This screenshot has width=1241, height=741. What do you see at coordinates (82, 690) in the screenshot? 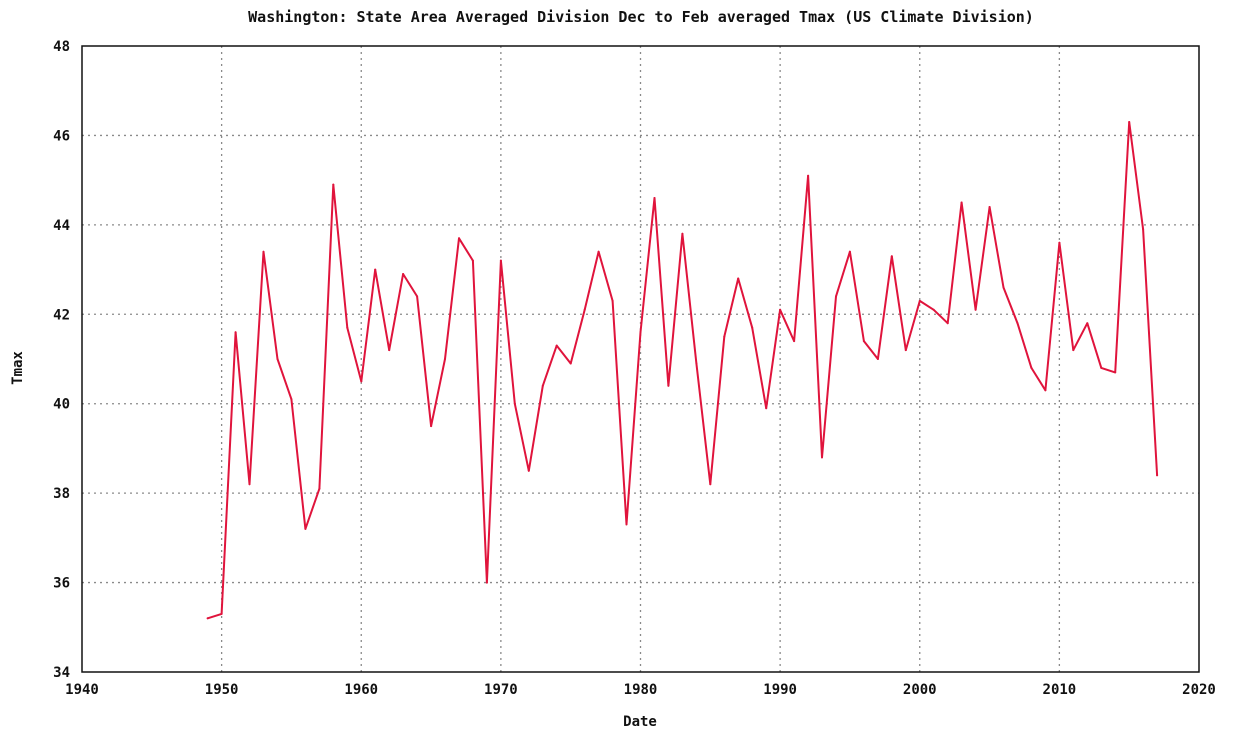
I see `x-tick-label: 1940` at bounding box center [82, 690].